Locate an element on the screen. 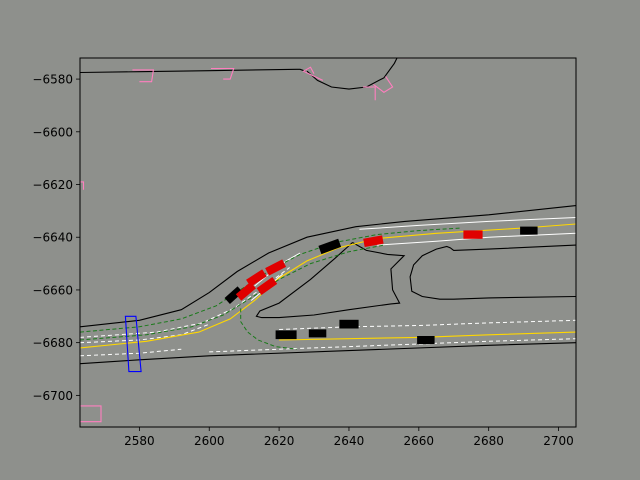  vehicles is located at coordinates (381, 285).